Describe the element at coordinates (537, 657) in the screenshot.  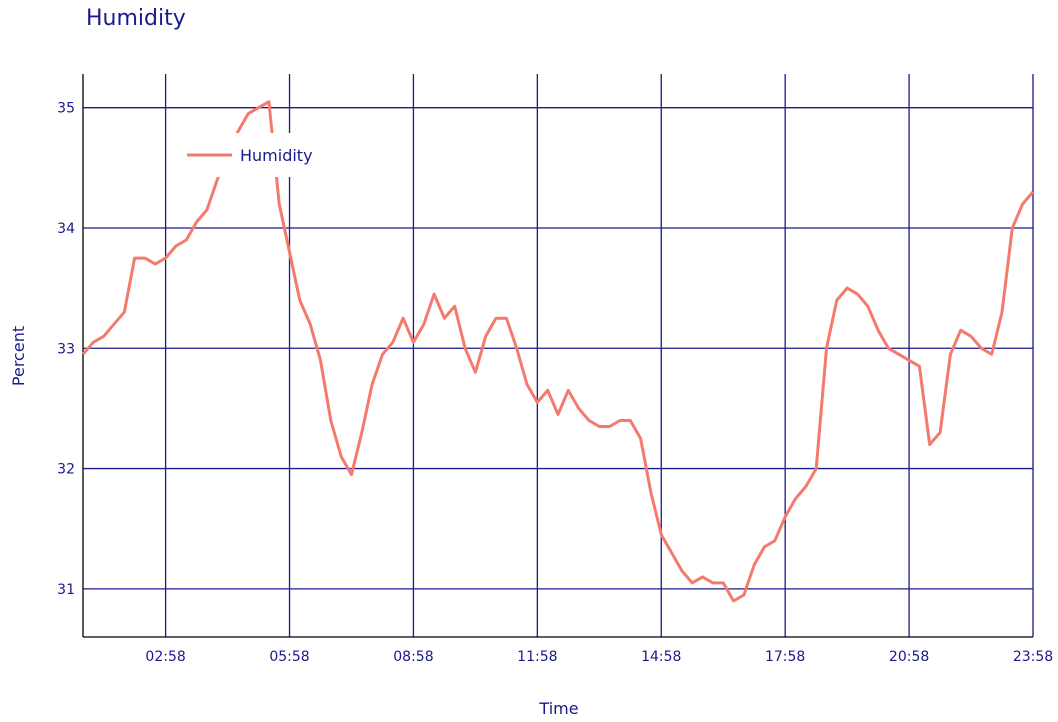
I see `x-tick-label: 11:58` at that location.